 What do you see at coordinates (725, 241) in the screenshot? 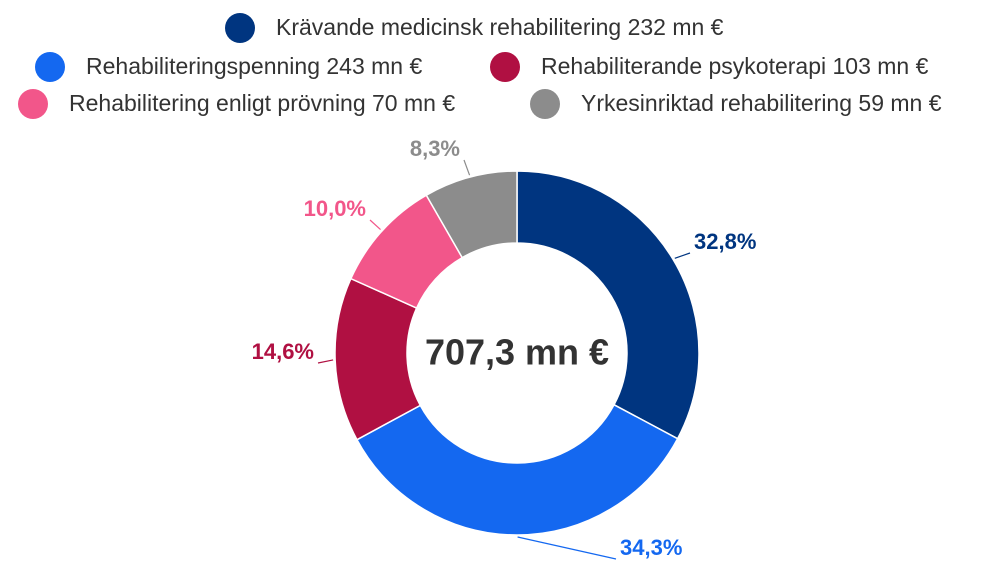
I see `value-label: 32,8%` at bounding box center [725, 241].